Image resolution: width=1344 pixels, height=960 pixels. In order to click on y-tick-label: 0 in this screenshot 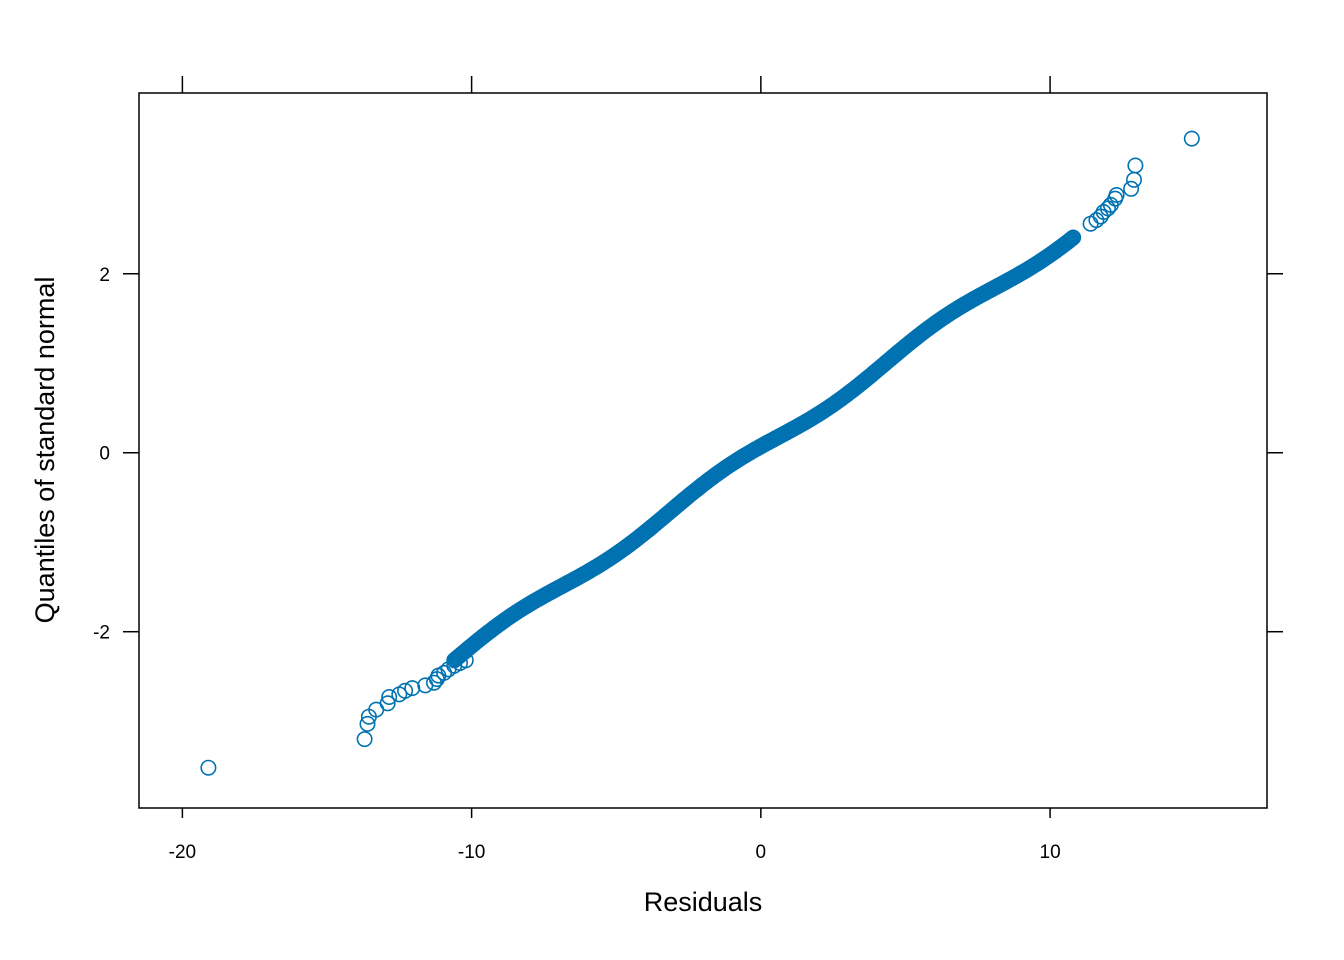, I will do `click(104, 454)`.